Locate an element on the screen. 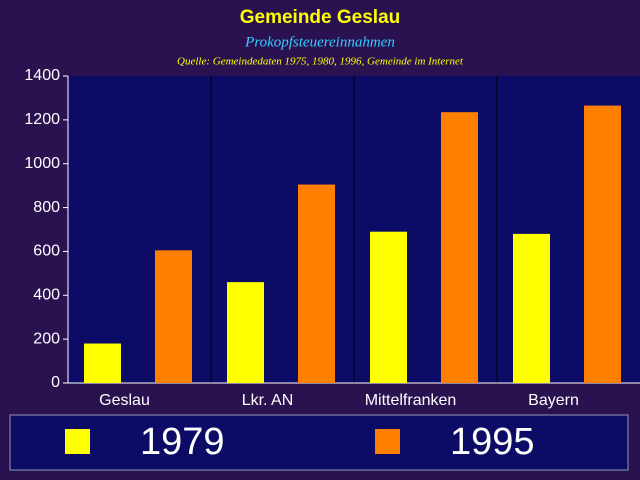  x-tick-label: Mittelfranken is located at coordinates (411, 400).